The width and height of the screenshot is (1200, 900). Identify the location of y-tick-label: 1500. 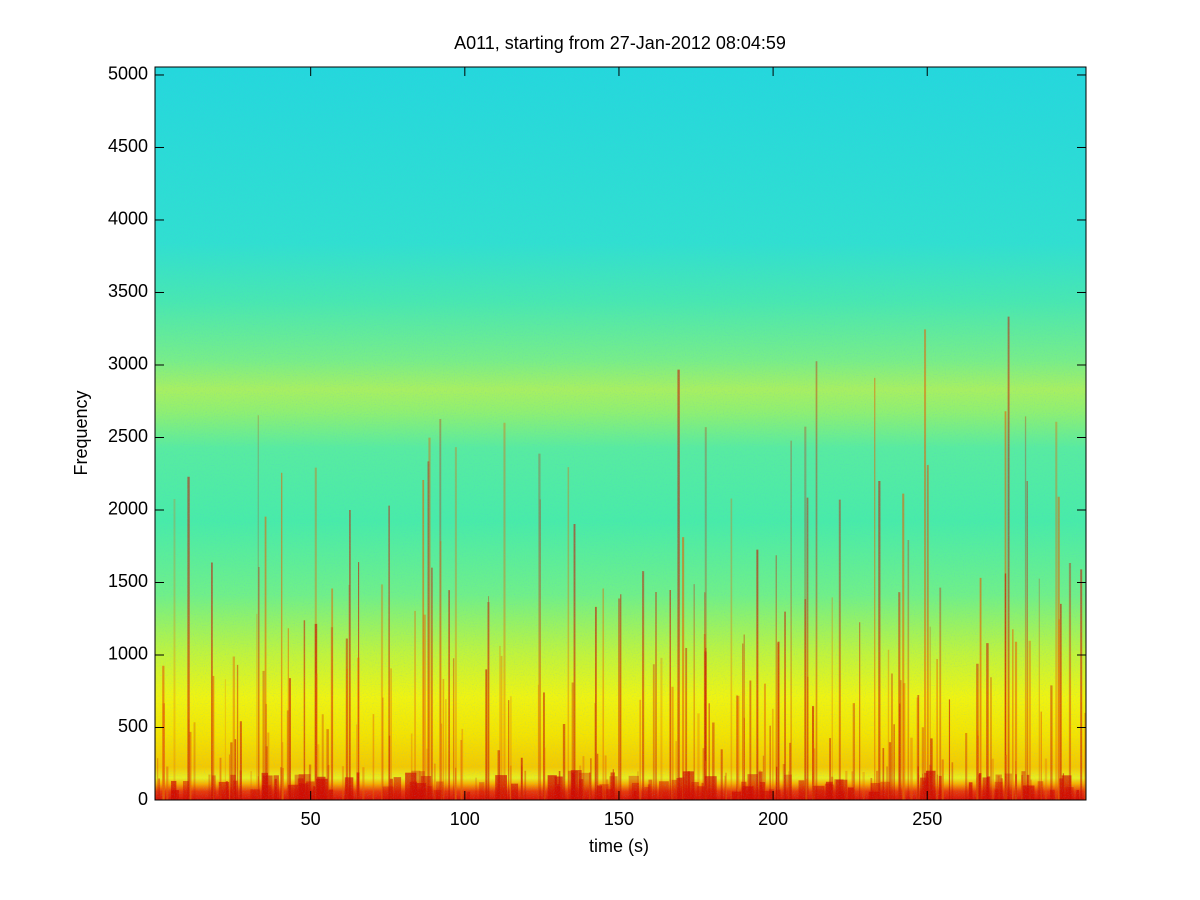
(128, 581).